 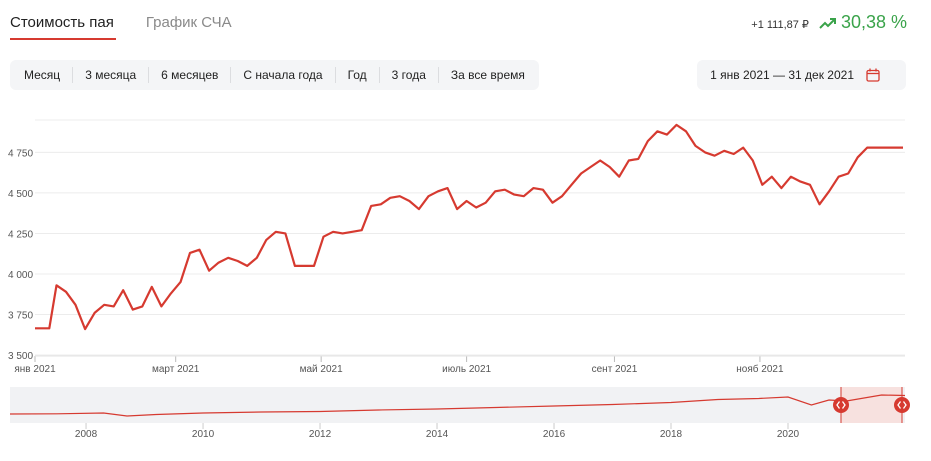 What do you see at coordinates (203, 434) in the screenshot?
I see `navigator-tick-label: 2010` at bounding box center [203, 434].